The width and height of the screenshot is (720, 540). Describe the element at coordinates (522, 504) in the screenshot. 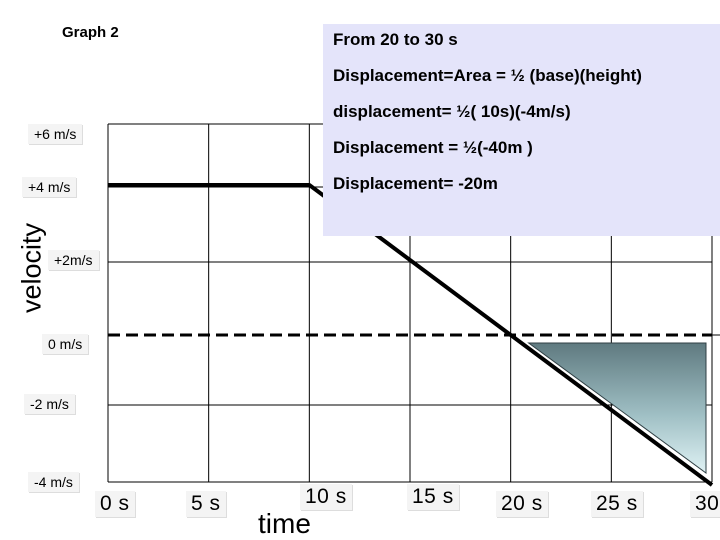

I see `x-tick-label-20: 20 s` at that location.